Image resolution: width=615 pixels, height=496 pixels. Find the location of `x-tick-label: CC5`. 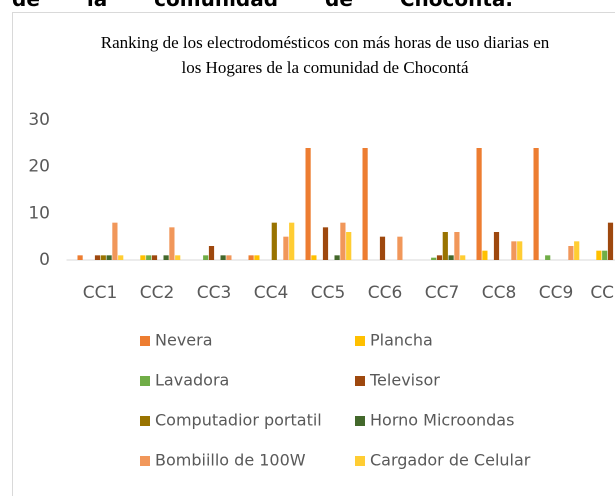

x-tick-label: CC5 is located at coordinates (328, 293).